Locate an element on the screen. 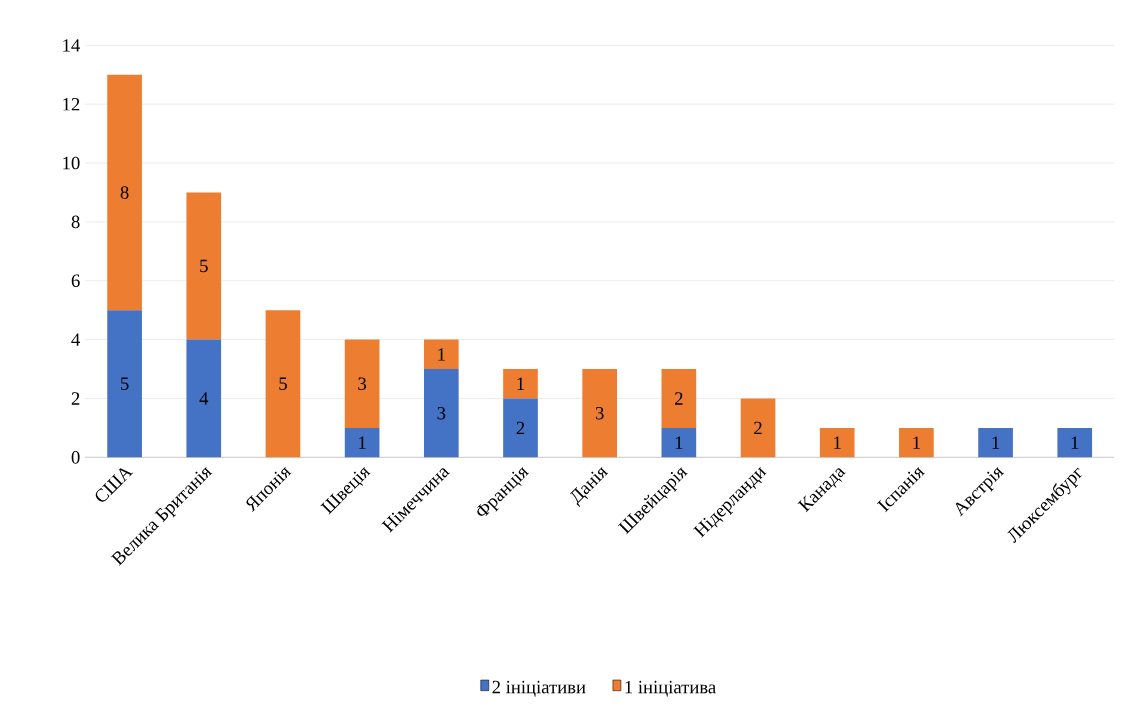 This screenshot has height=716, width=1129. legend-label: 1 ініціатива is located at coordinates (670, 688).